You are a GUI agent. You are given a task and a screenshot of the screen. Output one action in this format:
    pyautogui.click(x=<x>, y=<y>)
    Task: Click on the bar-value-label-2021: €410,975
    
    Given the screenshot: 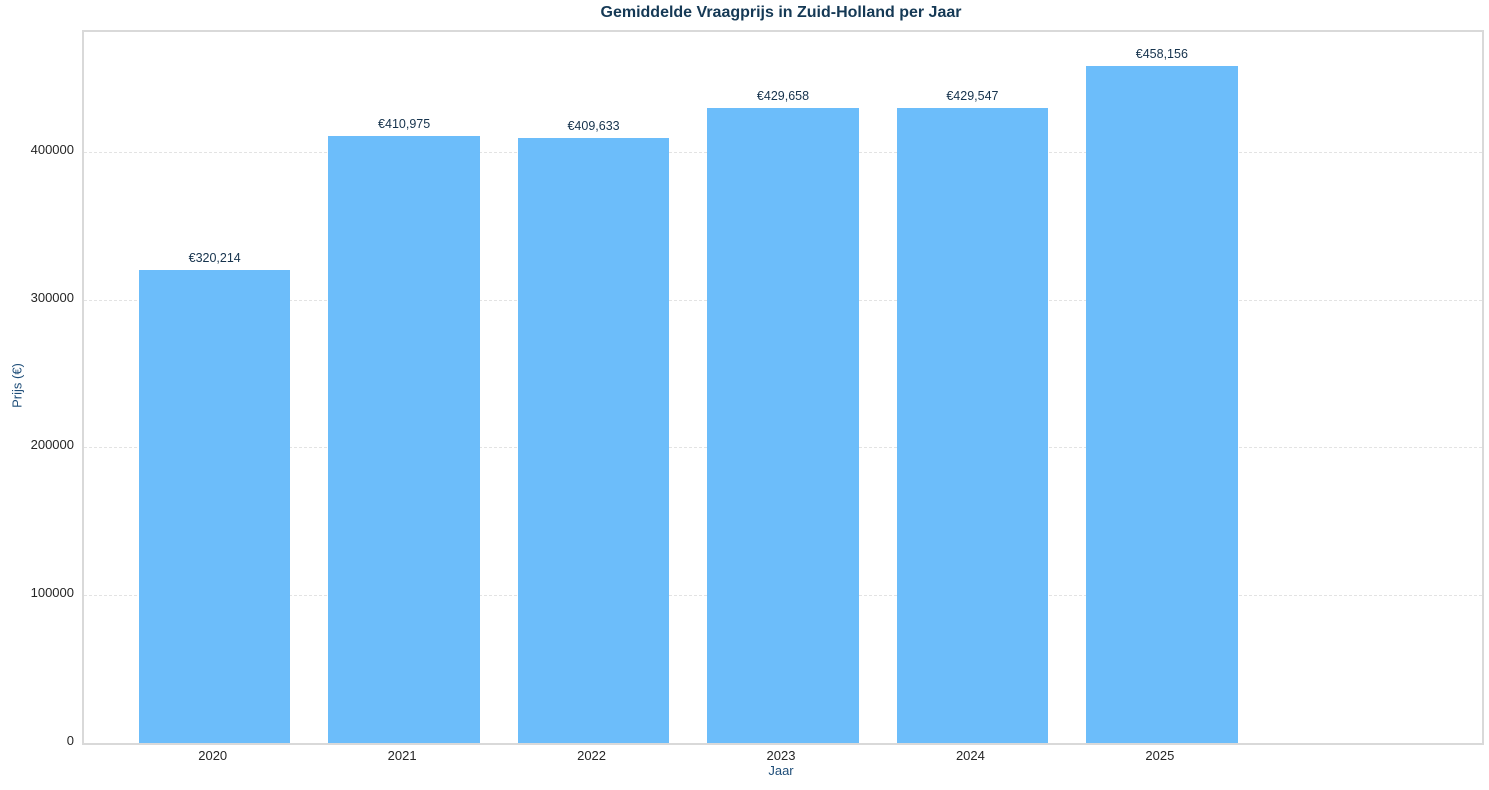 What is the action you would take?
    pyautogui.click(x=404, y=123)
    